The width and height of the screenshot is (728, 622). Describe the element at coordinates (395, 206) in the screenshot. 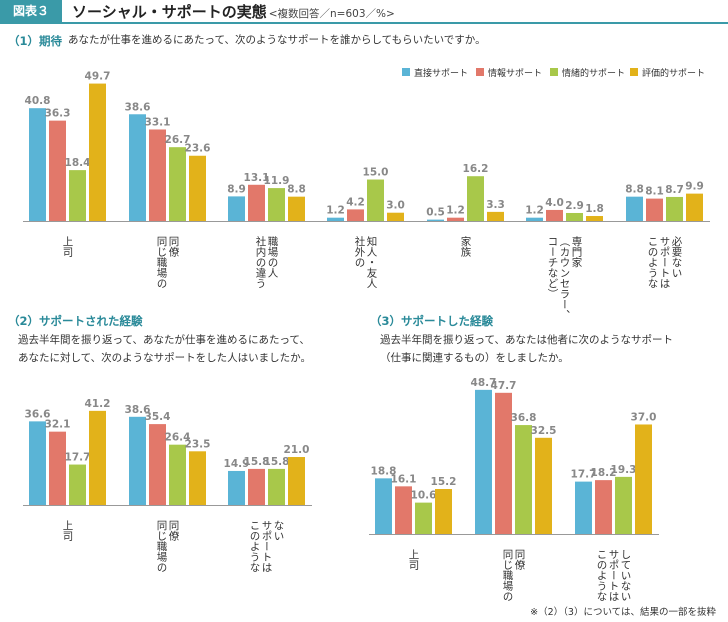

I see `chart-1-value-label: 3.0` at that location.